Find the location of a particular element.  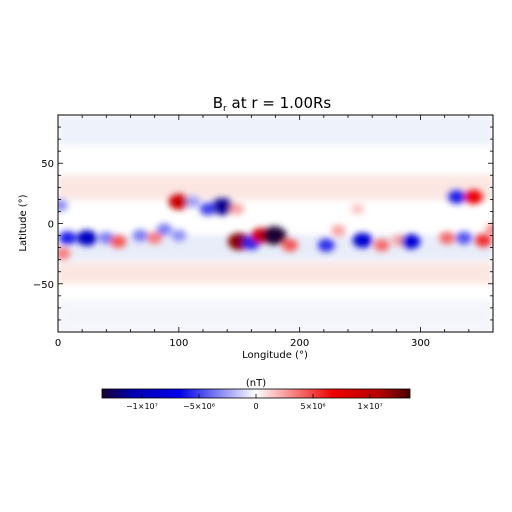

colorbar: (nT) −1×10⁷ −5×10⁶ 0 5×10⁶ 1×10⁷ is located at coordinates (256, 394).